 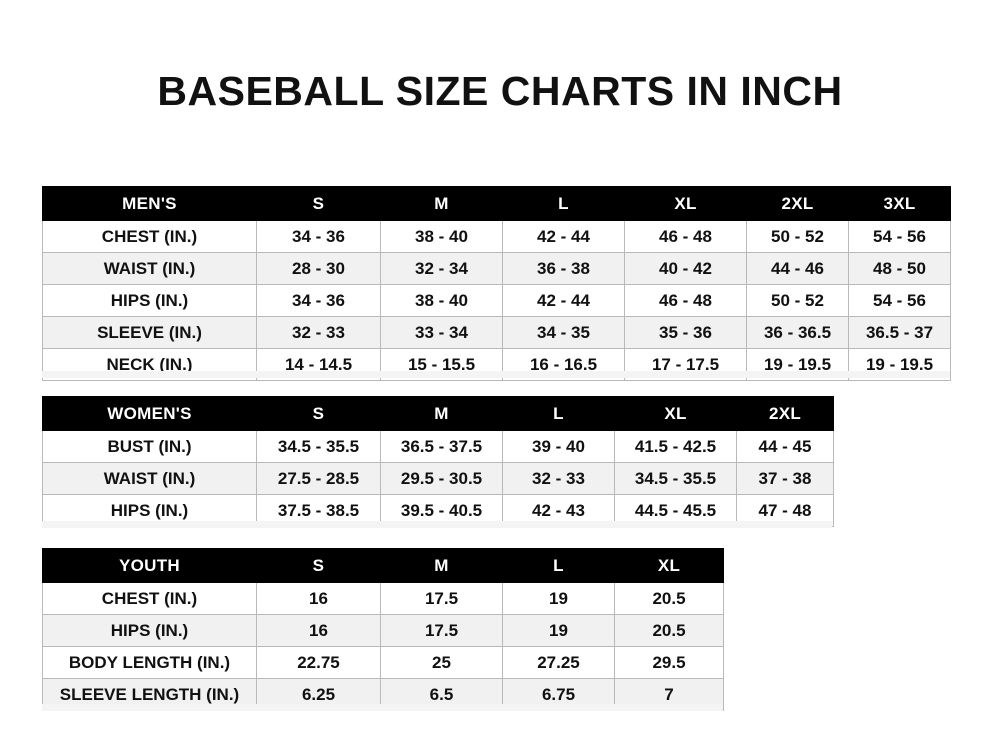 What do you see at coordinates (382, 707) in the screenshot?
I see `youth-table-edge` at bounding box center [382, 707].